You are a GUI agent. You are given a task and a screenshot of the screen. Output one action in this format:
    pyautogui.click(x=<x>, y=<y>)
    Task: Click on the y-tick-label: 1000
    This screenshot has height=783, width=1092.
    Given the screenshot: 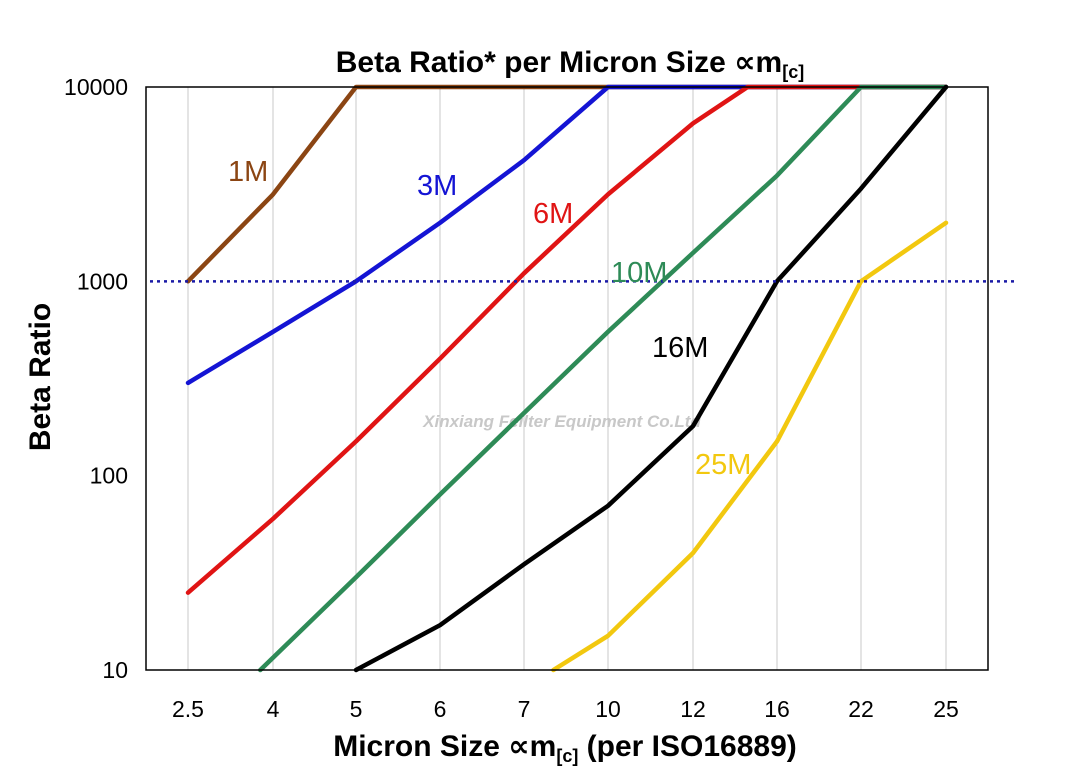 What is the action you would take?
    pyautogui.click(x=102, y=281)
    